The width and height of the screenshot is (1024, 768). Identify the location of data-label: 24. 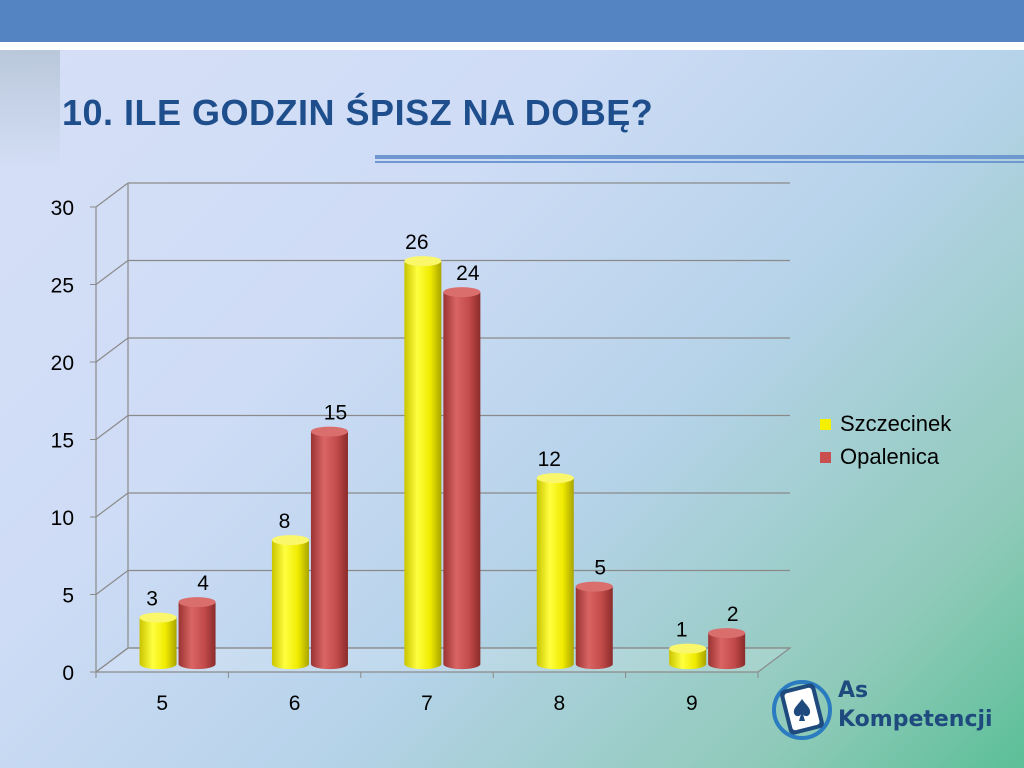
(468, 273).